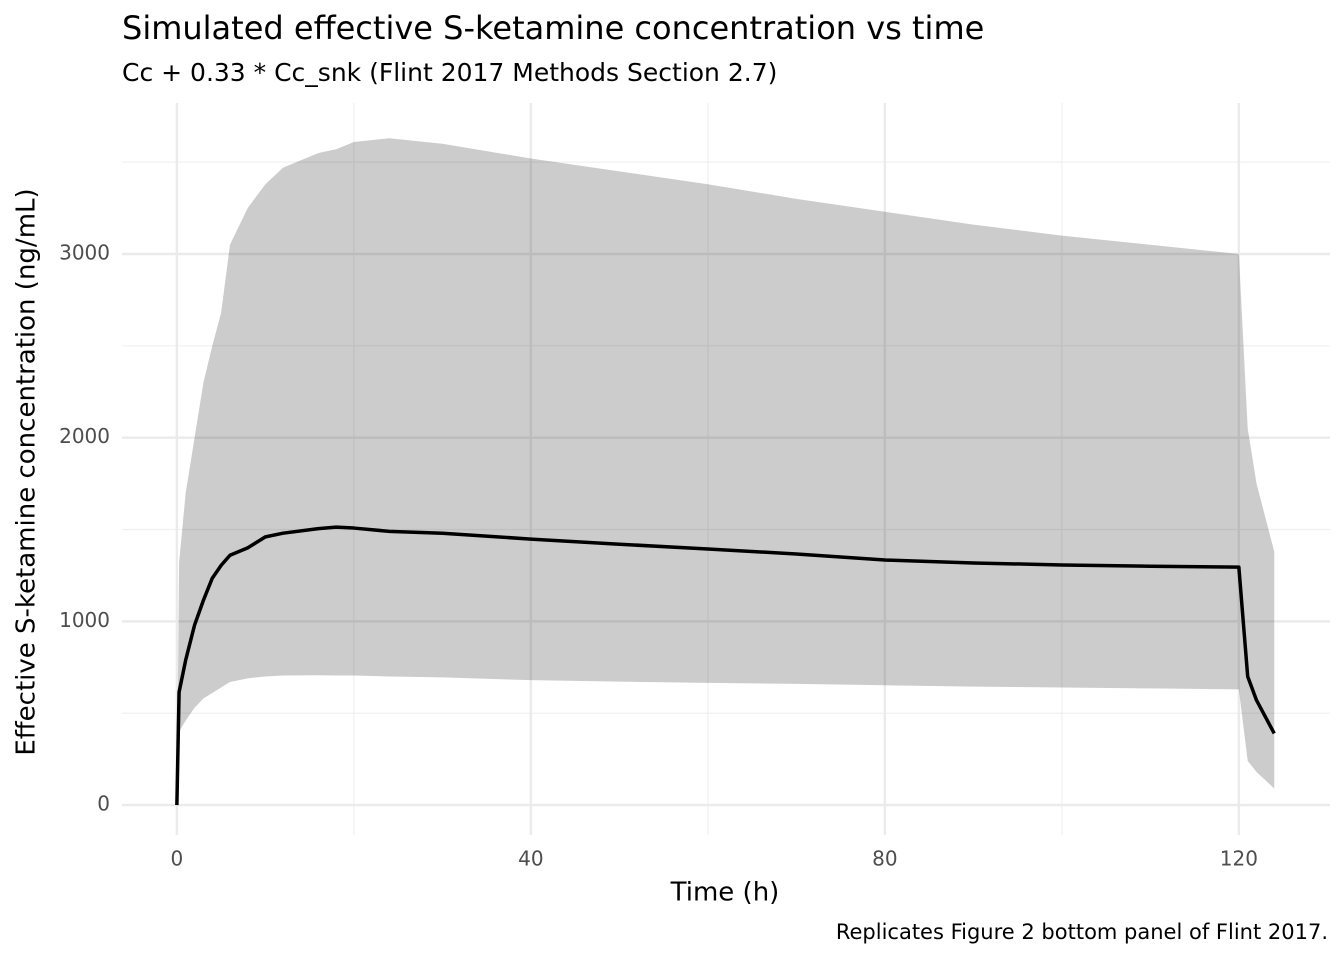  What do you see at coordinates (725, 893) in the screenshot?
I see `x-axis-title: Time (h)` at bounding box center [725, 893].